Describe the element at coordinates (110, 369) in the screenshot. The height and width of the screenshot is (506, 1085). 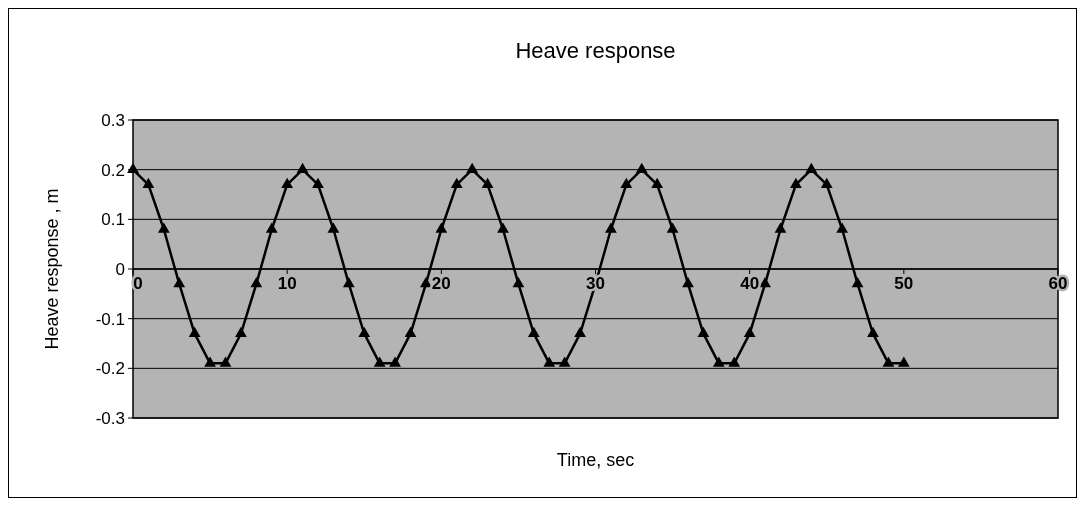
I see `y-tick-label: -0.2` at that location.